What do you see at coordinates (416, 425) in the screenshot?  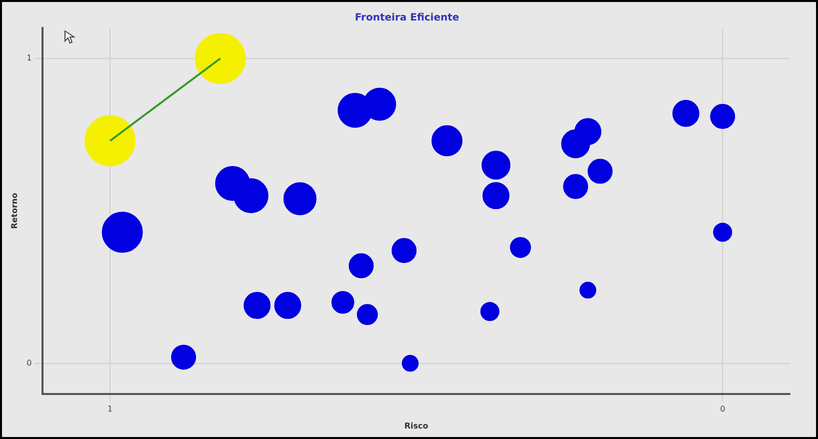 I see `x-axis-title: Risco` at bounding box center [416, 425].